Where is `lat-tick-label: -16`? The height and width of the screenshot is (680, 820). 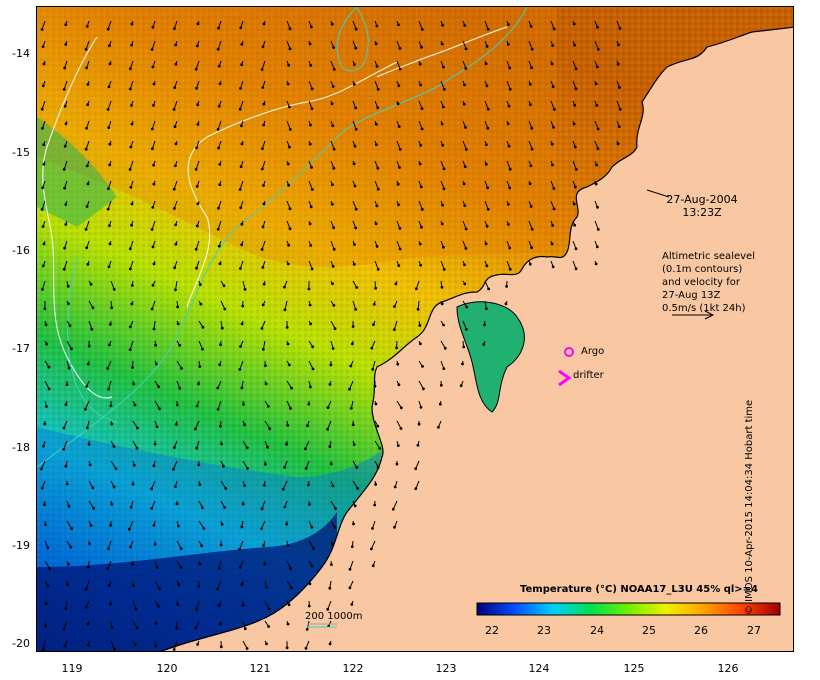
lat-tick-label: -16 is located at coordinates (21, 250).